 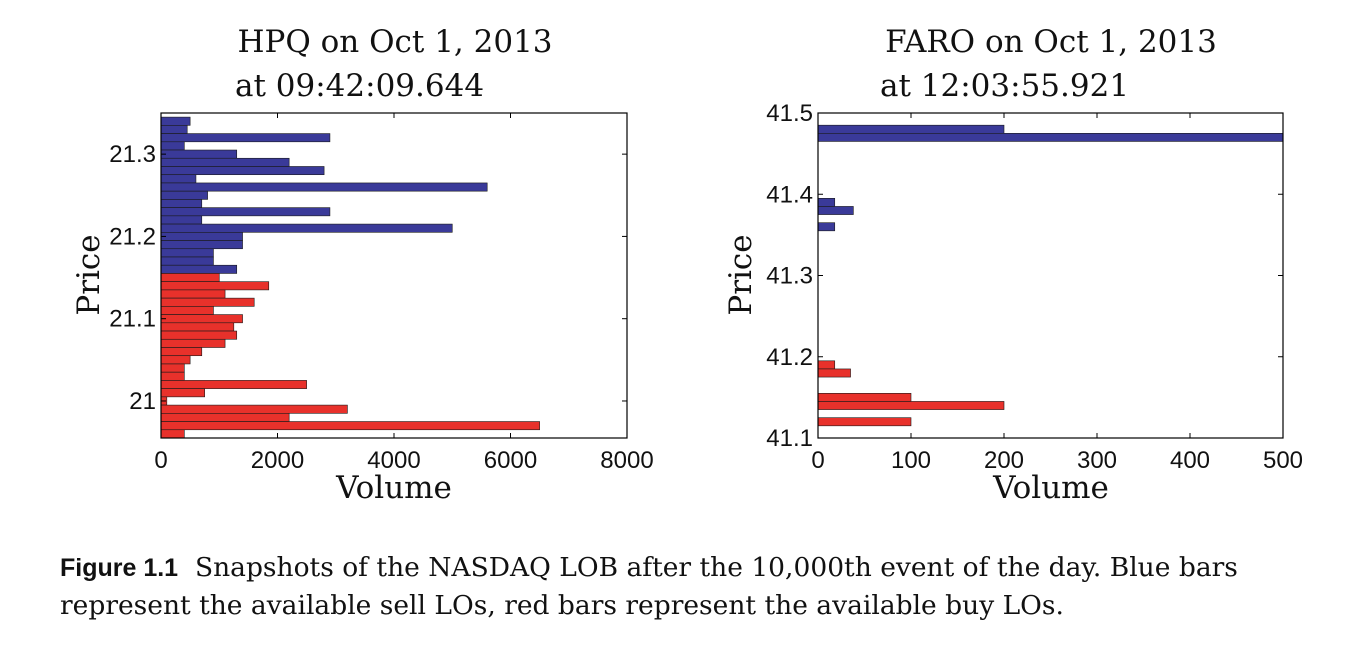 I want to click on x-tick-label: 500, so click(x=1283, y=460).